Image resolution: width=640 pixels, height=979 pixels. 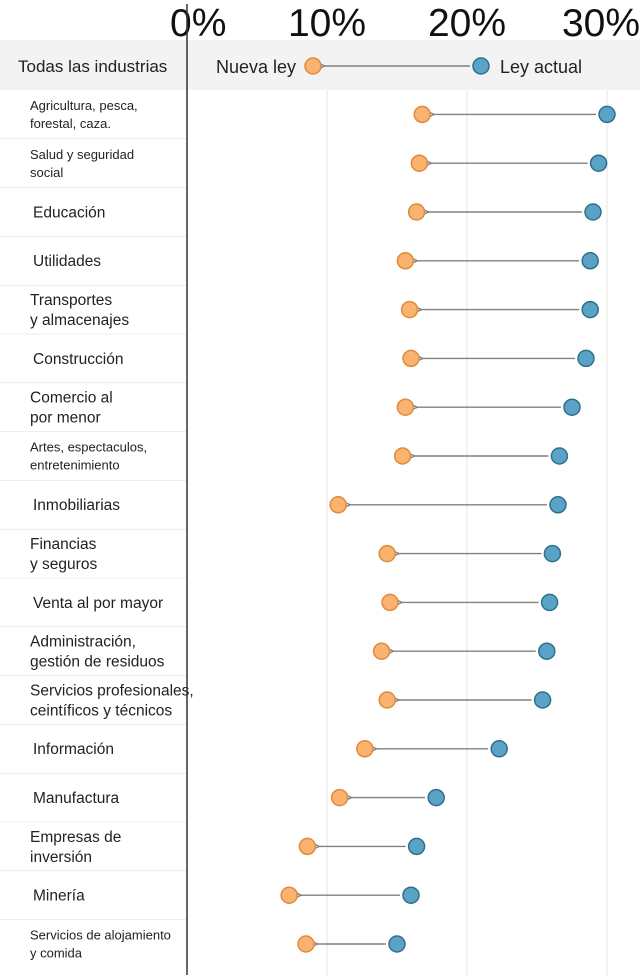 I want to click on category-label: Construcción, so click(x=78, y=359).